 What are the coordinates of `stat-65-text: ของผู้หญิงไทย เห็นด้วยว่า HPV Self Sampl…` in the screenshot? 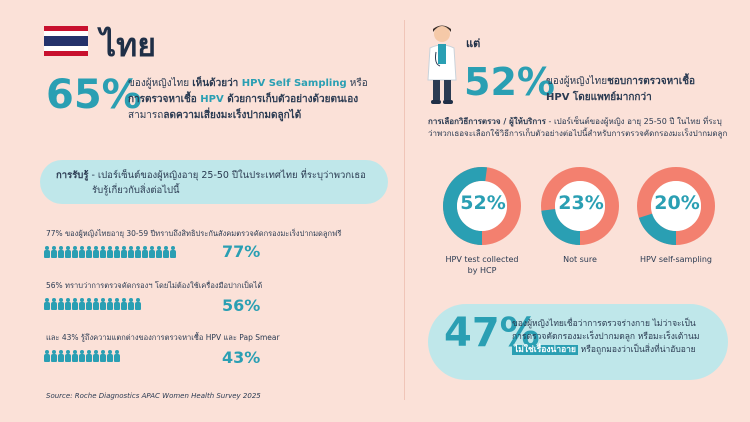 It's located at (248, 99).